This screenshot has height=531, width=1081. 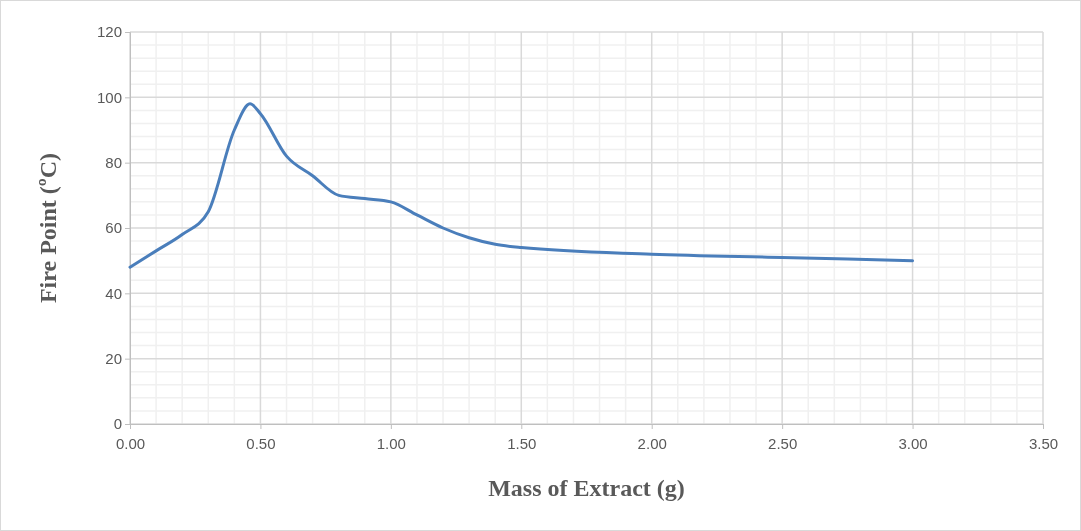 I want to click on y-tick-label: 20, so click(x=113, y=358).